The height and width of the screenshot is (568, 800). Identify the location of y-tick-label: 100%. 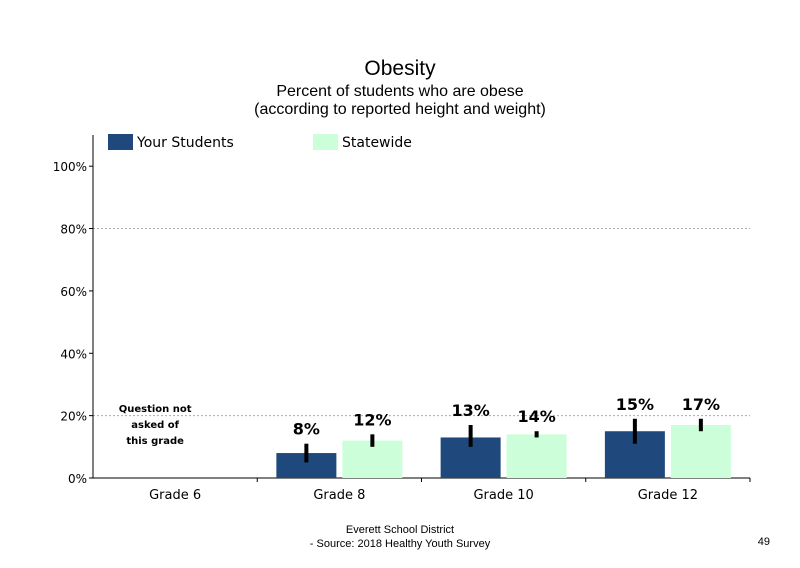
(70, 167).